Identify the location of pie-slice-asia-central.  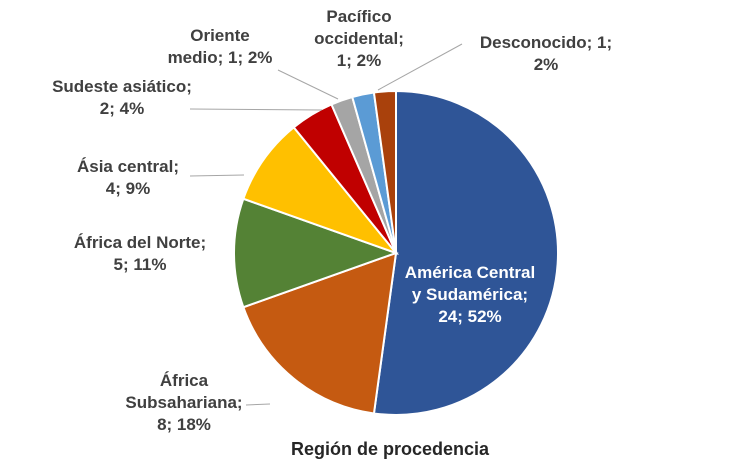
(321, 190).